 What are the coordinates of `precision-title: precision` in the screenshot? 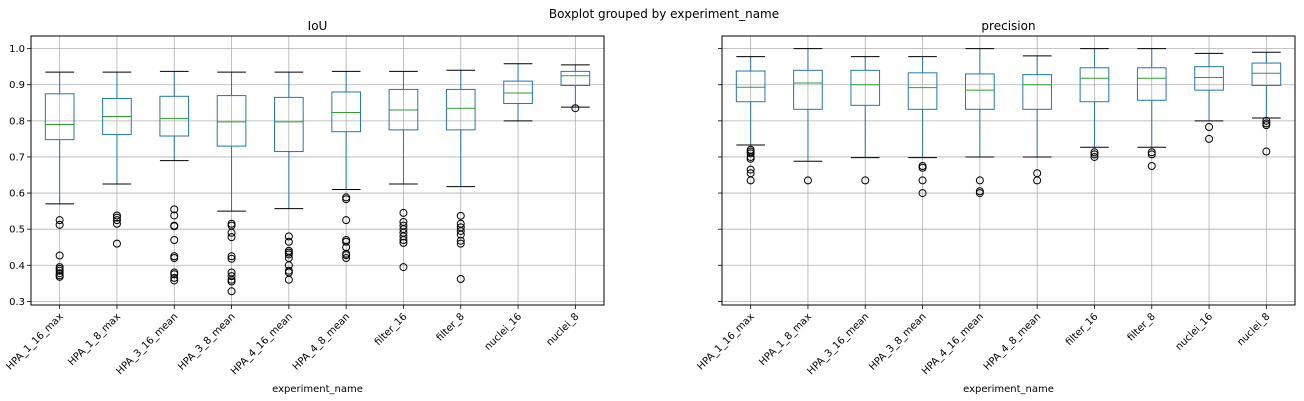 It's located at (1008, 26).